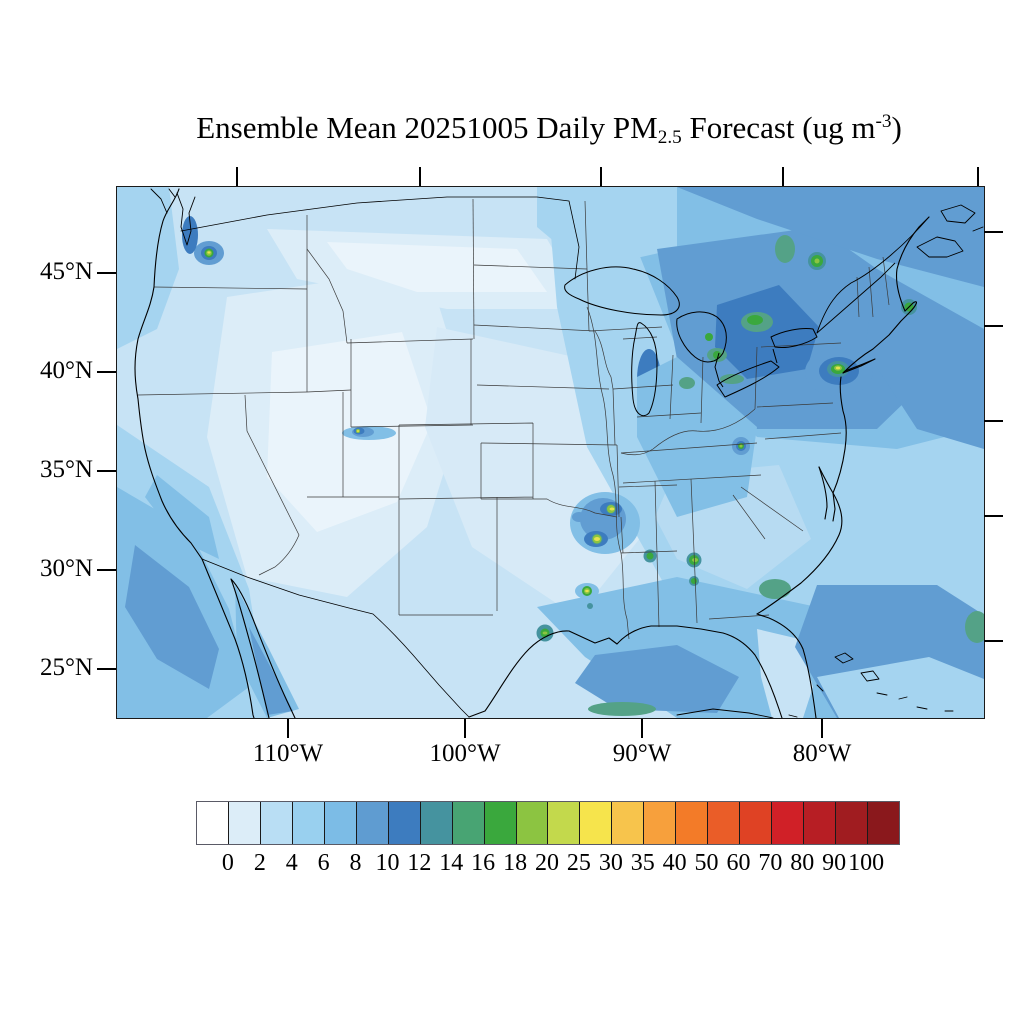  I want to click on title-subscript: 2.5, so click(669, 137).